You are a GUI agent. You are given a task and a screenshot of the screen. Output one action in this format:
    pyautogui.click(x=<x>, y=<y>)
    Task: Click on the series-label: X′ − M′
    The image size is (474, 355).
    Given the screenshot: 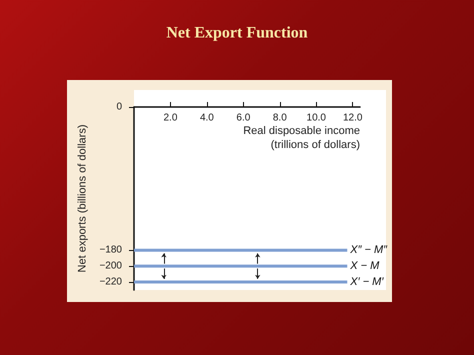 What is the action you would take?
    pyautogui.click(x=366, y=282)
    